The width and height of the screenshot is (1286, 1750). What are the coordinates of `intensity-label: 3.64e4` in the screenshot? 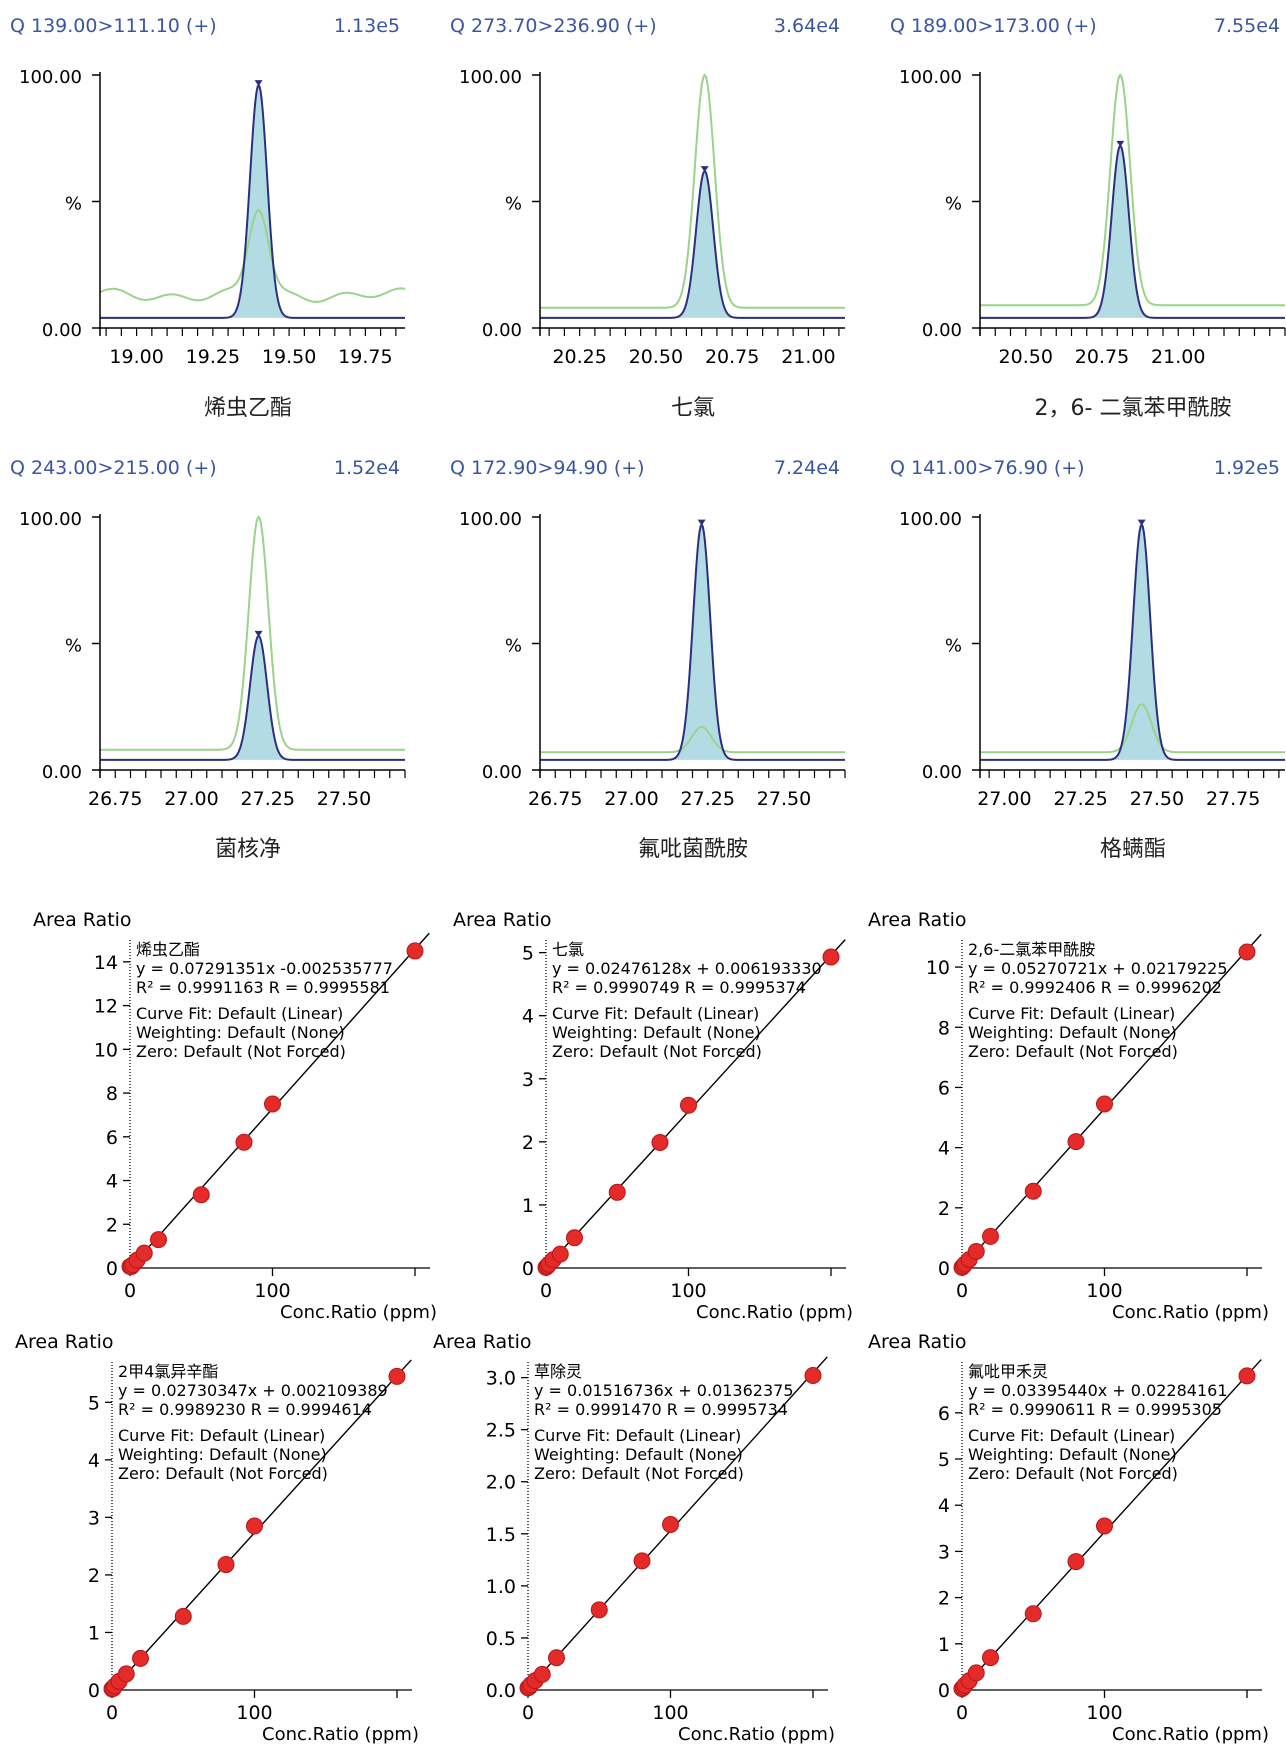 It's located at (807, 26).